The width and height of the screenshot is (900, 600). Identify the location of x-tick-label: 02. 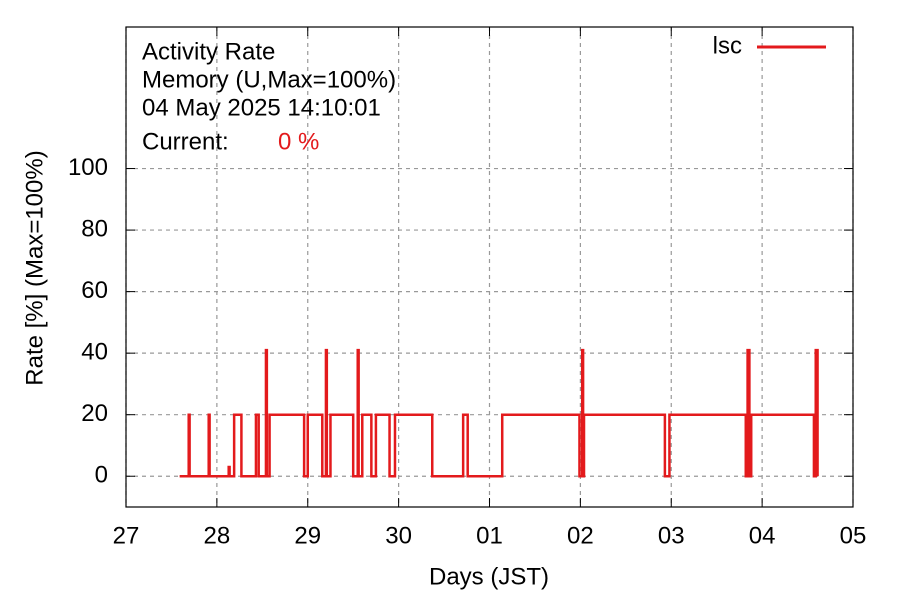
(580, 535).